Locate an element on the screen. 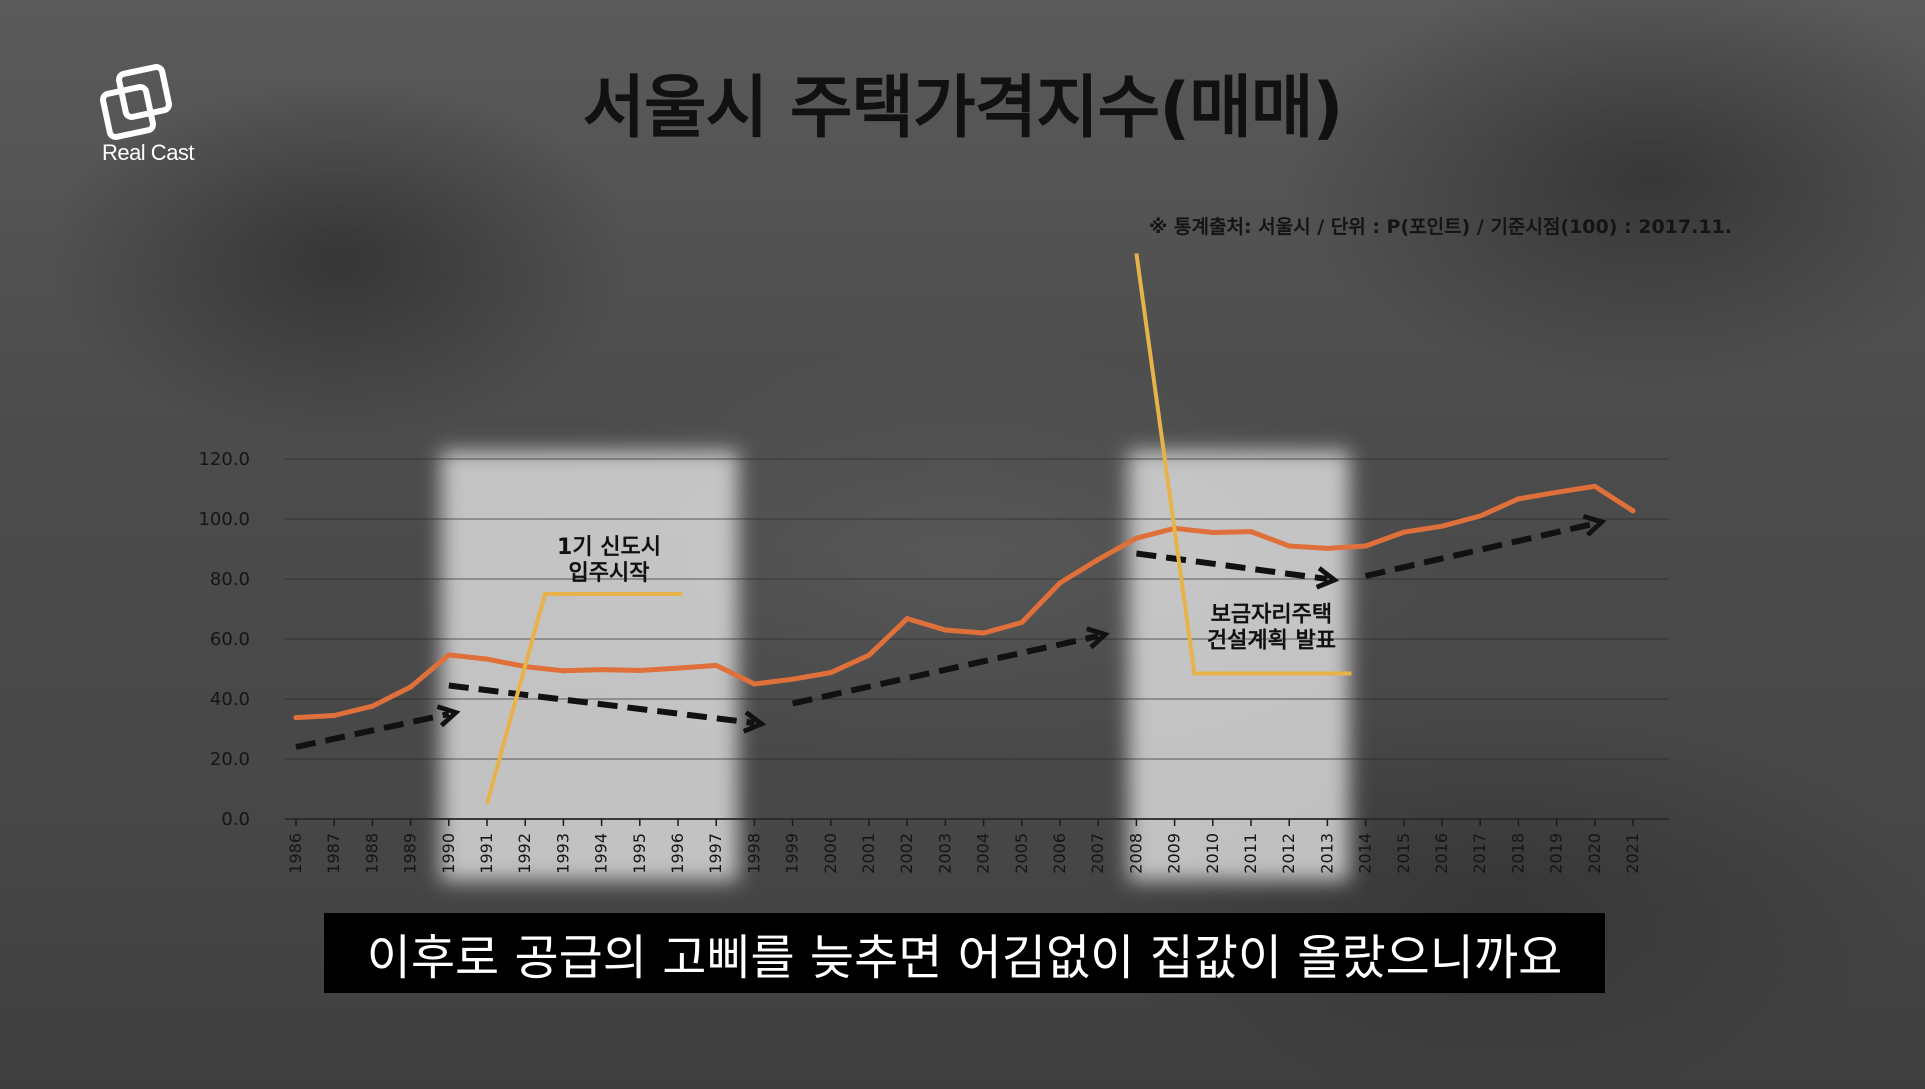  x-tick-label: 2001 is located at coordinates (868, 853).